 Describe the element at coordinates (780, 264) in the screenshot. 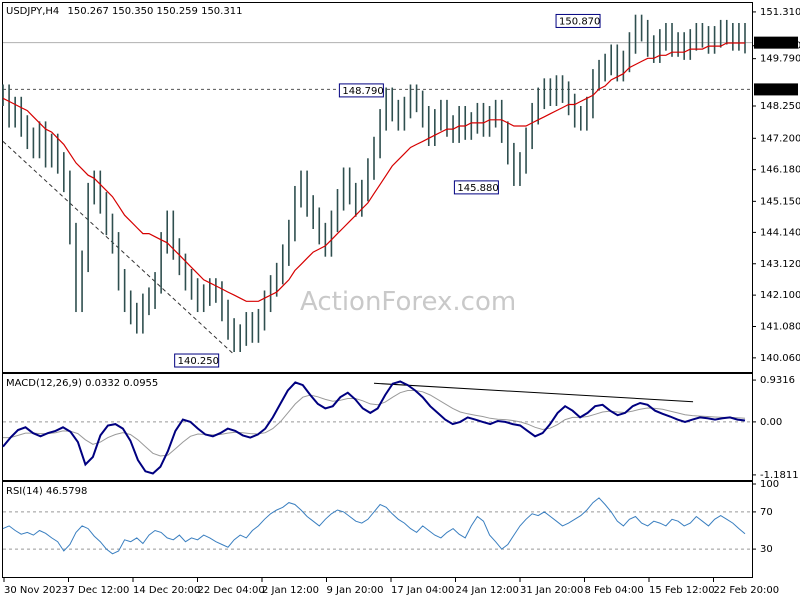

I see `price-tick-label: 143.120` at that location.